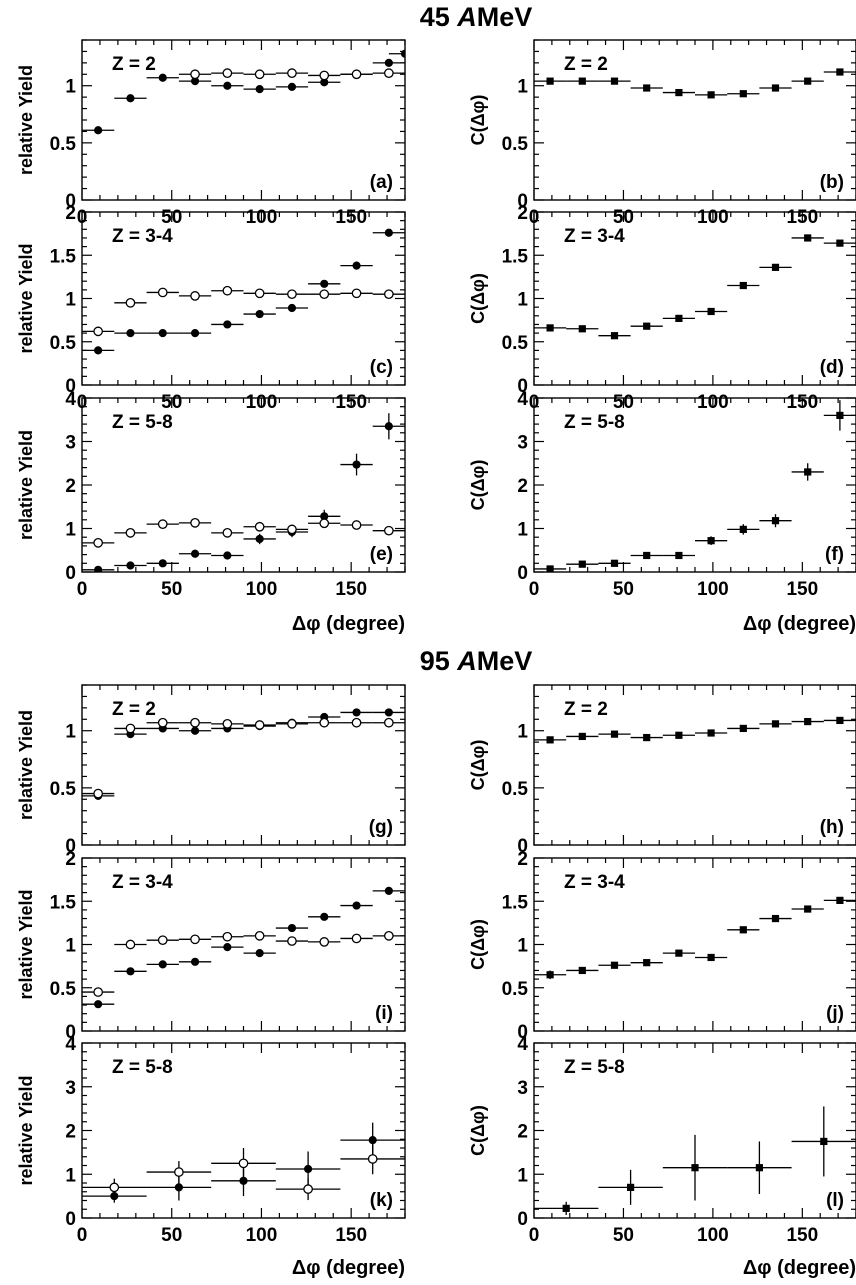 The height and width of the screenshot is (1285, 856). I want to click on panel-label: (f), so click(834, 554).